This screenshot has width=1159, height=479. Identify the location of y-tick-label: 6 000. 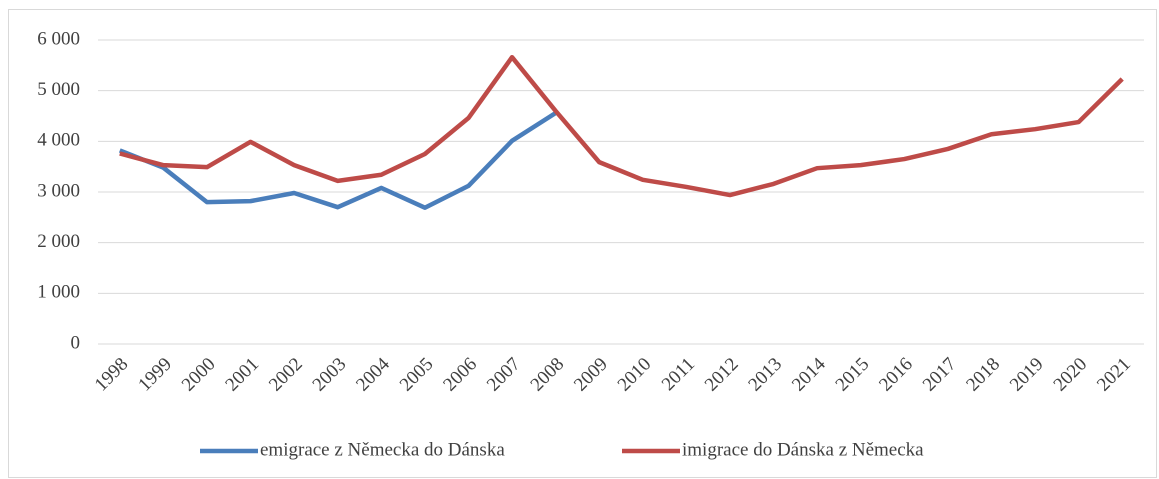
(58, 38).